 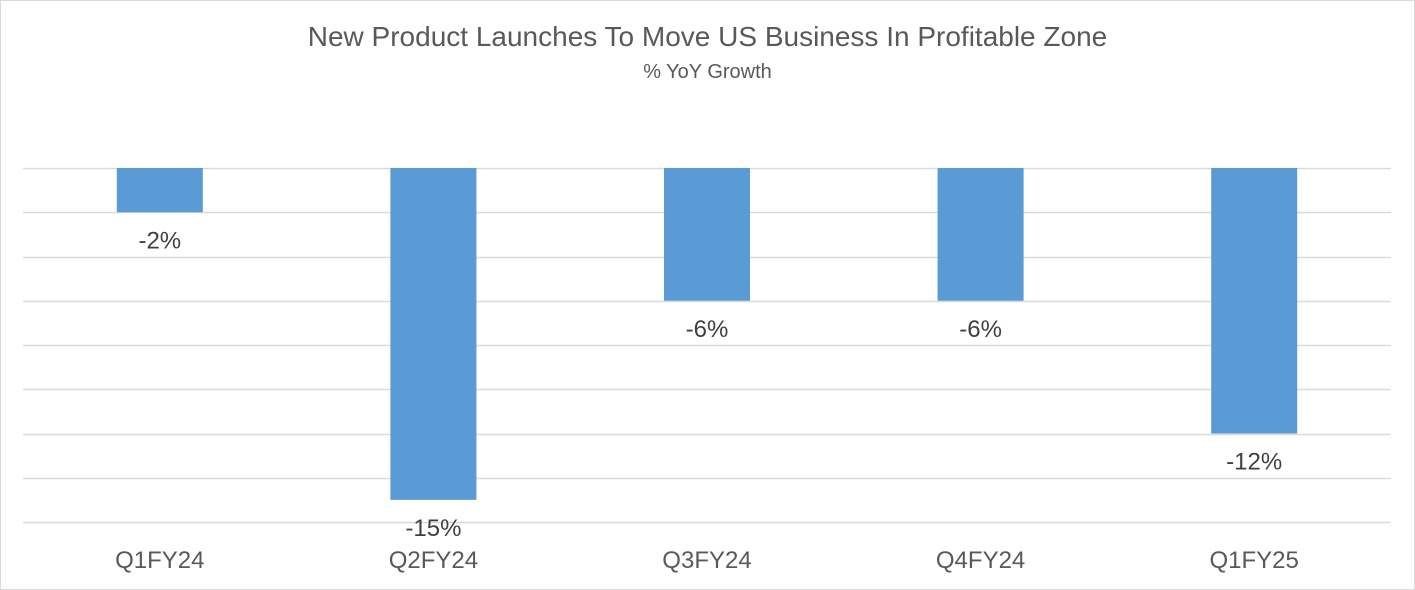 I want to click on x-axis-ticks: Q1FY24 Q2FY24 Q3FY24 Q4FY24 Q1FY25, so click(x=707, y=560).